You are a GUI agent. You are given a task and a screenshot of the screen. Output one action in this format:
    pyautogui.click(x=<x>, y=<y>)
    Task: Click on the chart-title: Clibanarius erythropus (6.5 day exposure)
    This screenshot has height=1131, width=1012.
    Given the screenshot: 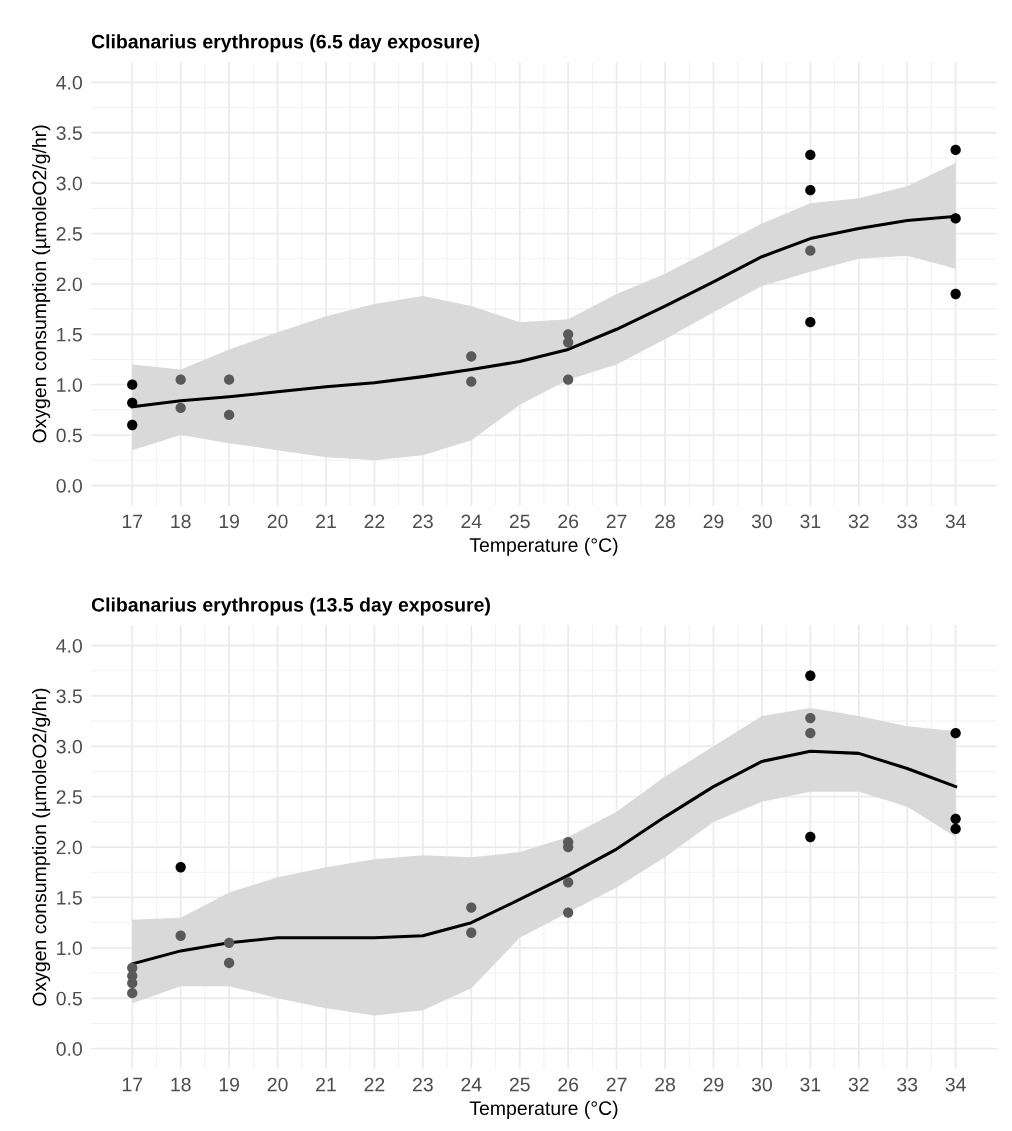 What is the action you would take?
    pyautogui.click(x=285, y=43)
    